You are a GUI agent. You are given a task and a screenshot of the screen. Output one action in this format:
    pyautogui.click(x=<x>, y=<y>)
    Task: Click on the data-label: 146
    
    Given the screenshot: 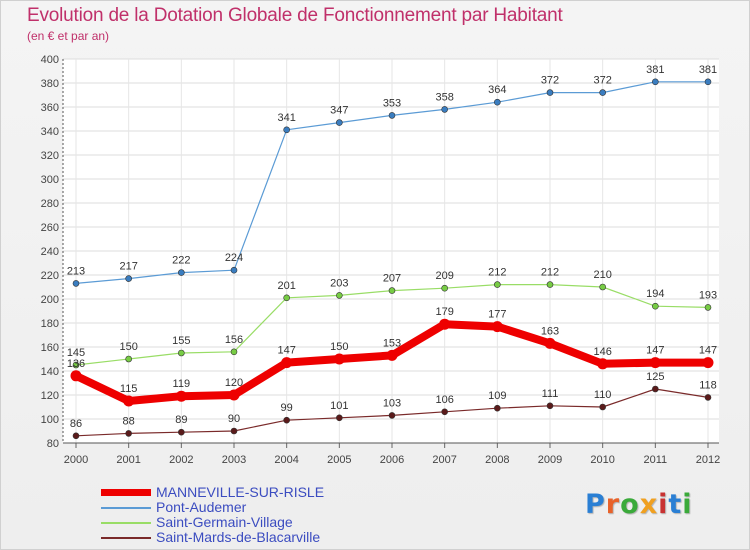 What is the action you would take?
    pyautogui.click(x=602, y=352)
    